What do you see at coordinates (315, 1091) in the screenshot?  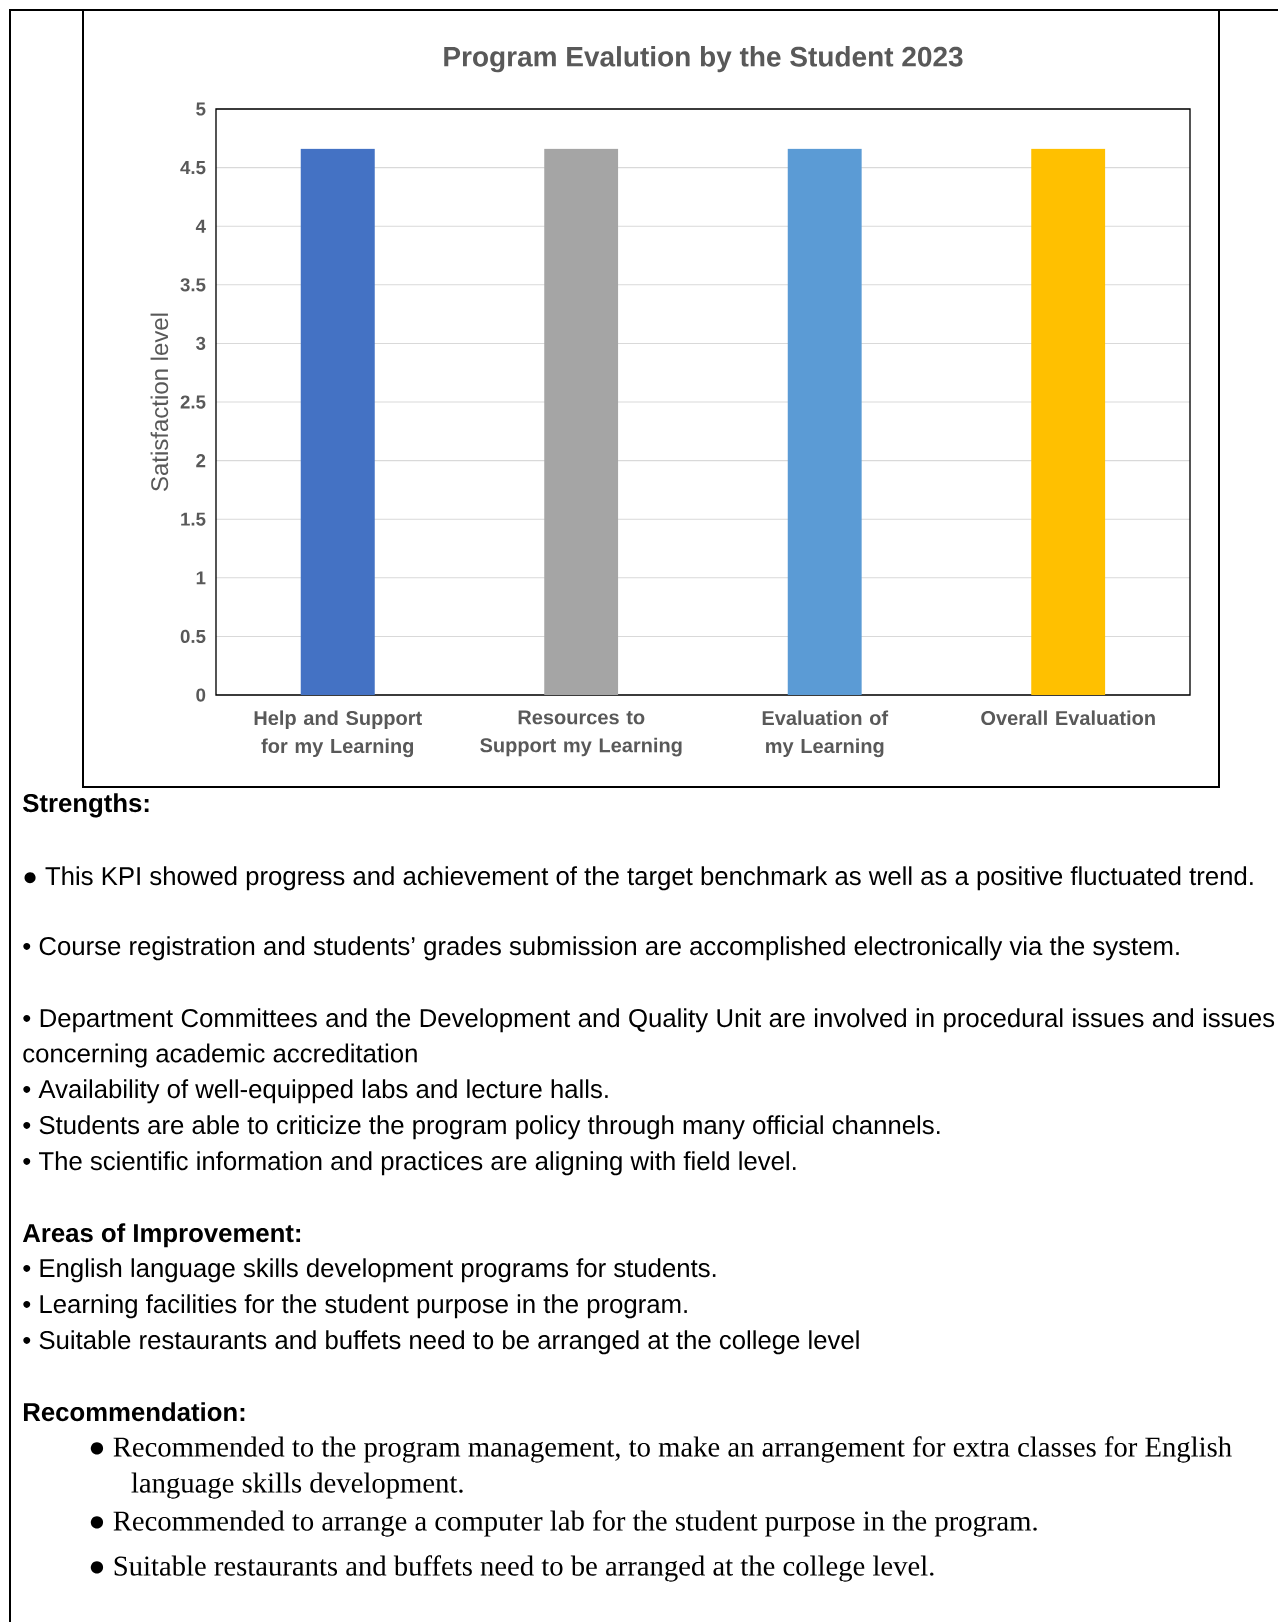 I see `text: • Availability of well-equipped labs and lecture halls.` at bounding box center [315, 1091].